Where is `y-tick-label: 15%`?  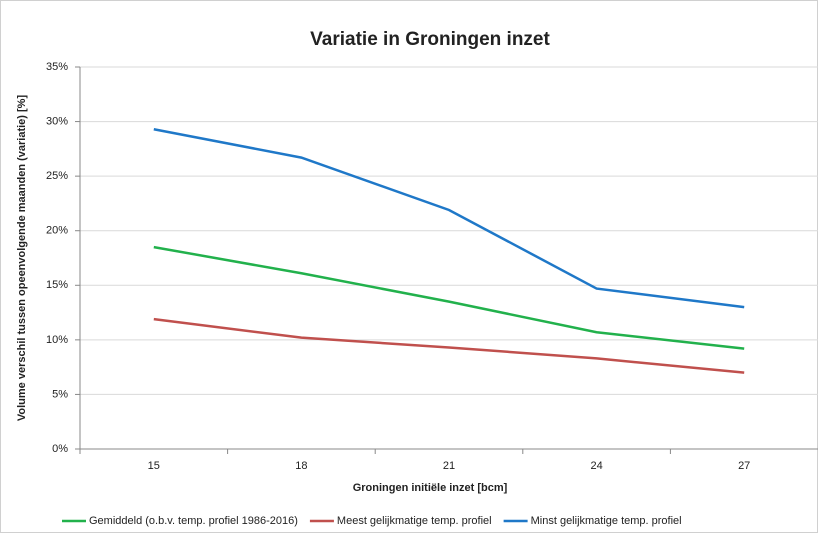 y-tick-label: 15% is located at coordinates (57, 285).